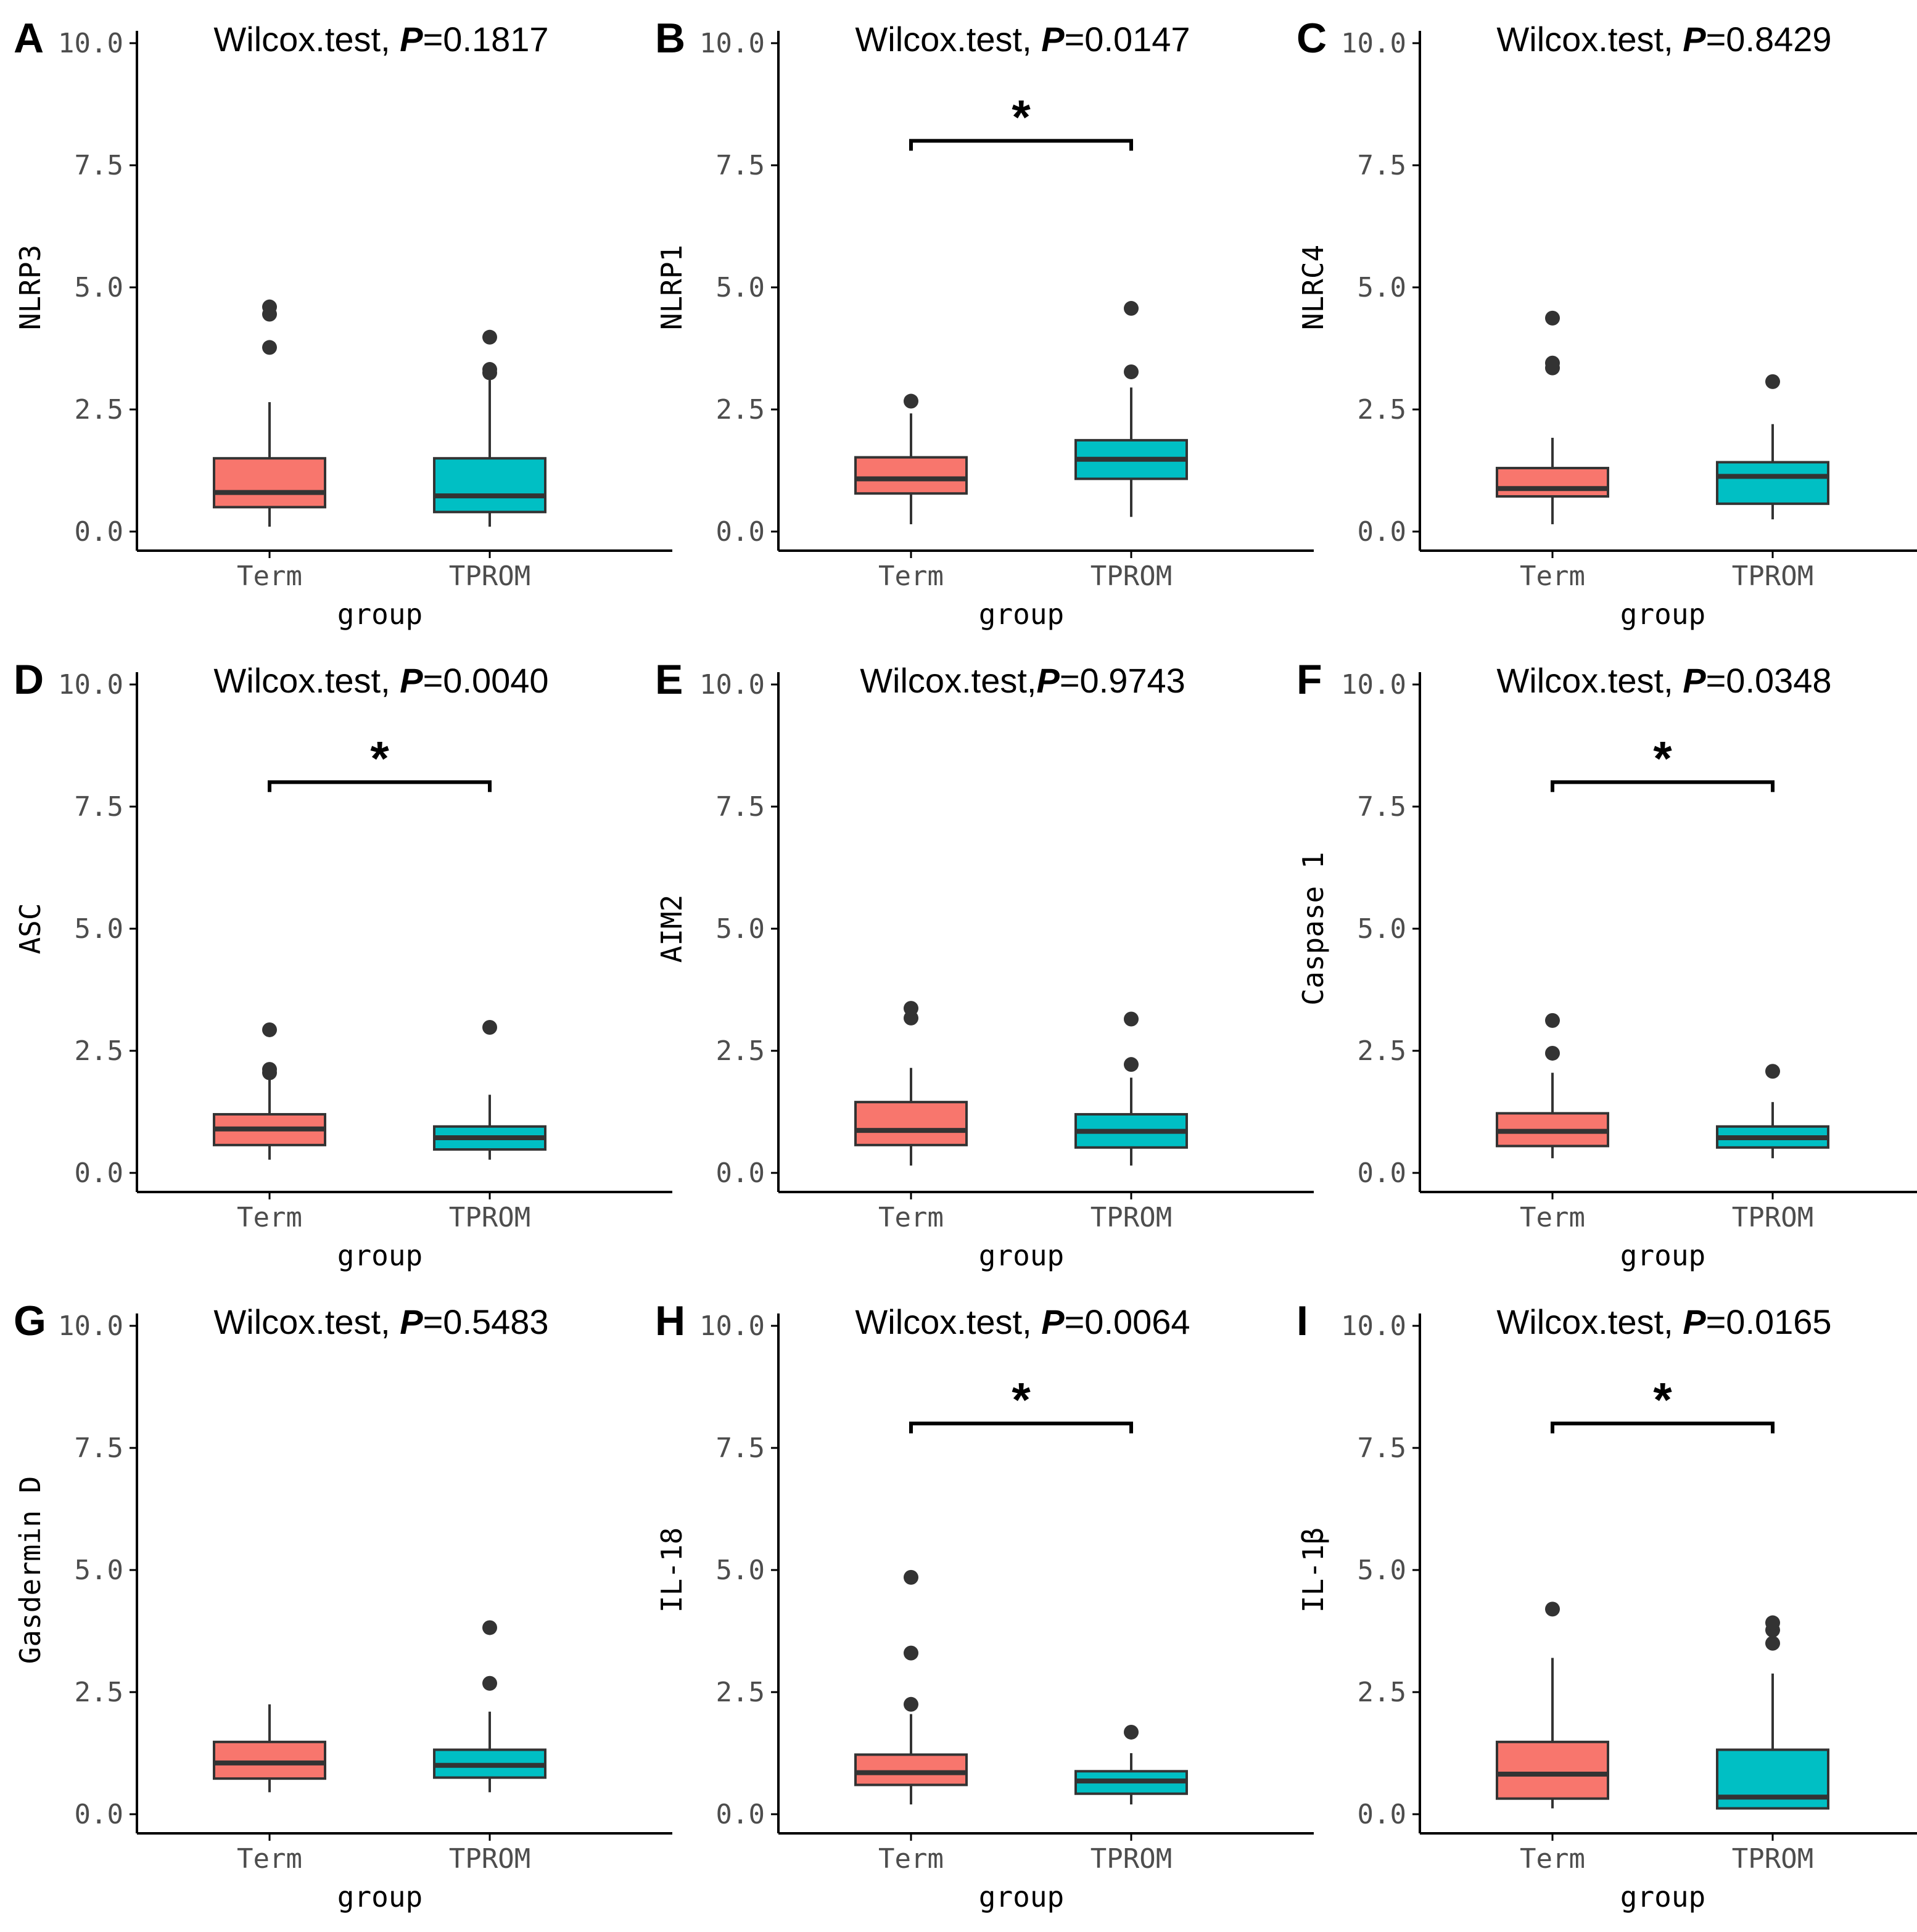 This screenshot has width=1917, height=1932. Describe the element at coordinates (1663, 786) in the screenshot. I see `panel-f-significance-bracket` at that location.